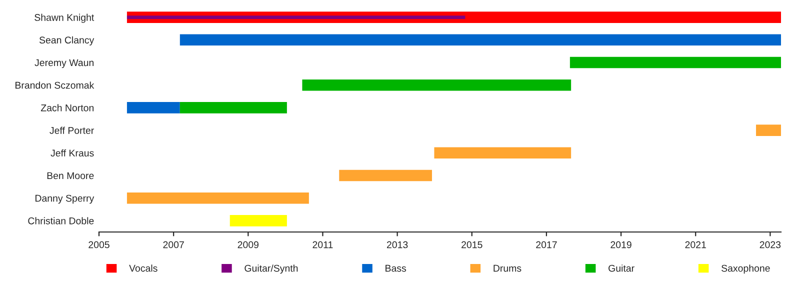  I want to click on x-tick-label: 2013, so click(397, 244).